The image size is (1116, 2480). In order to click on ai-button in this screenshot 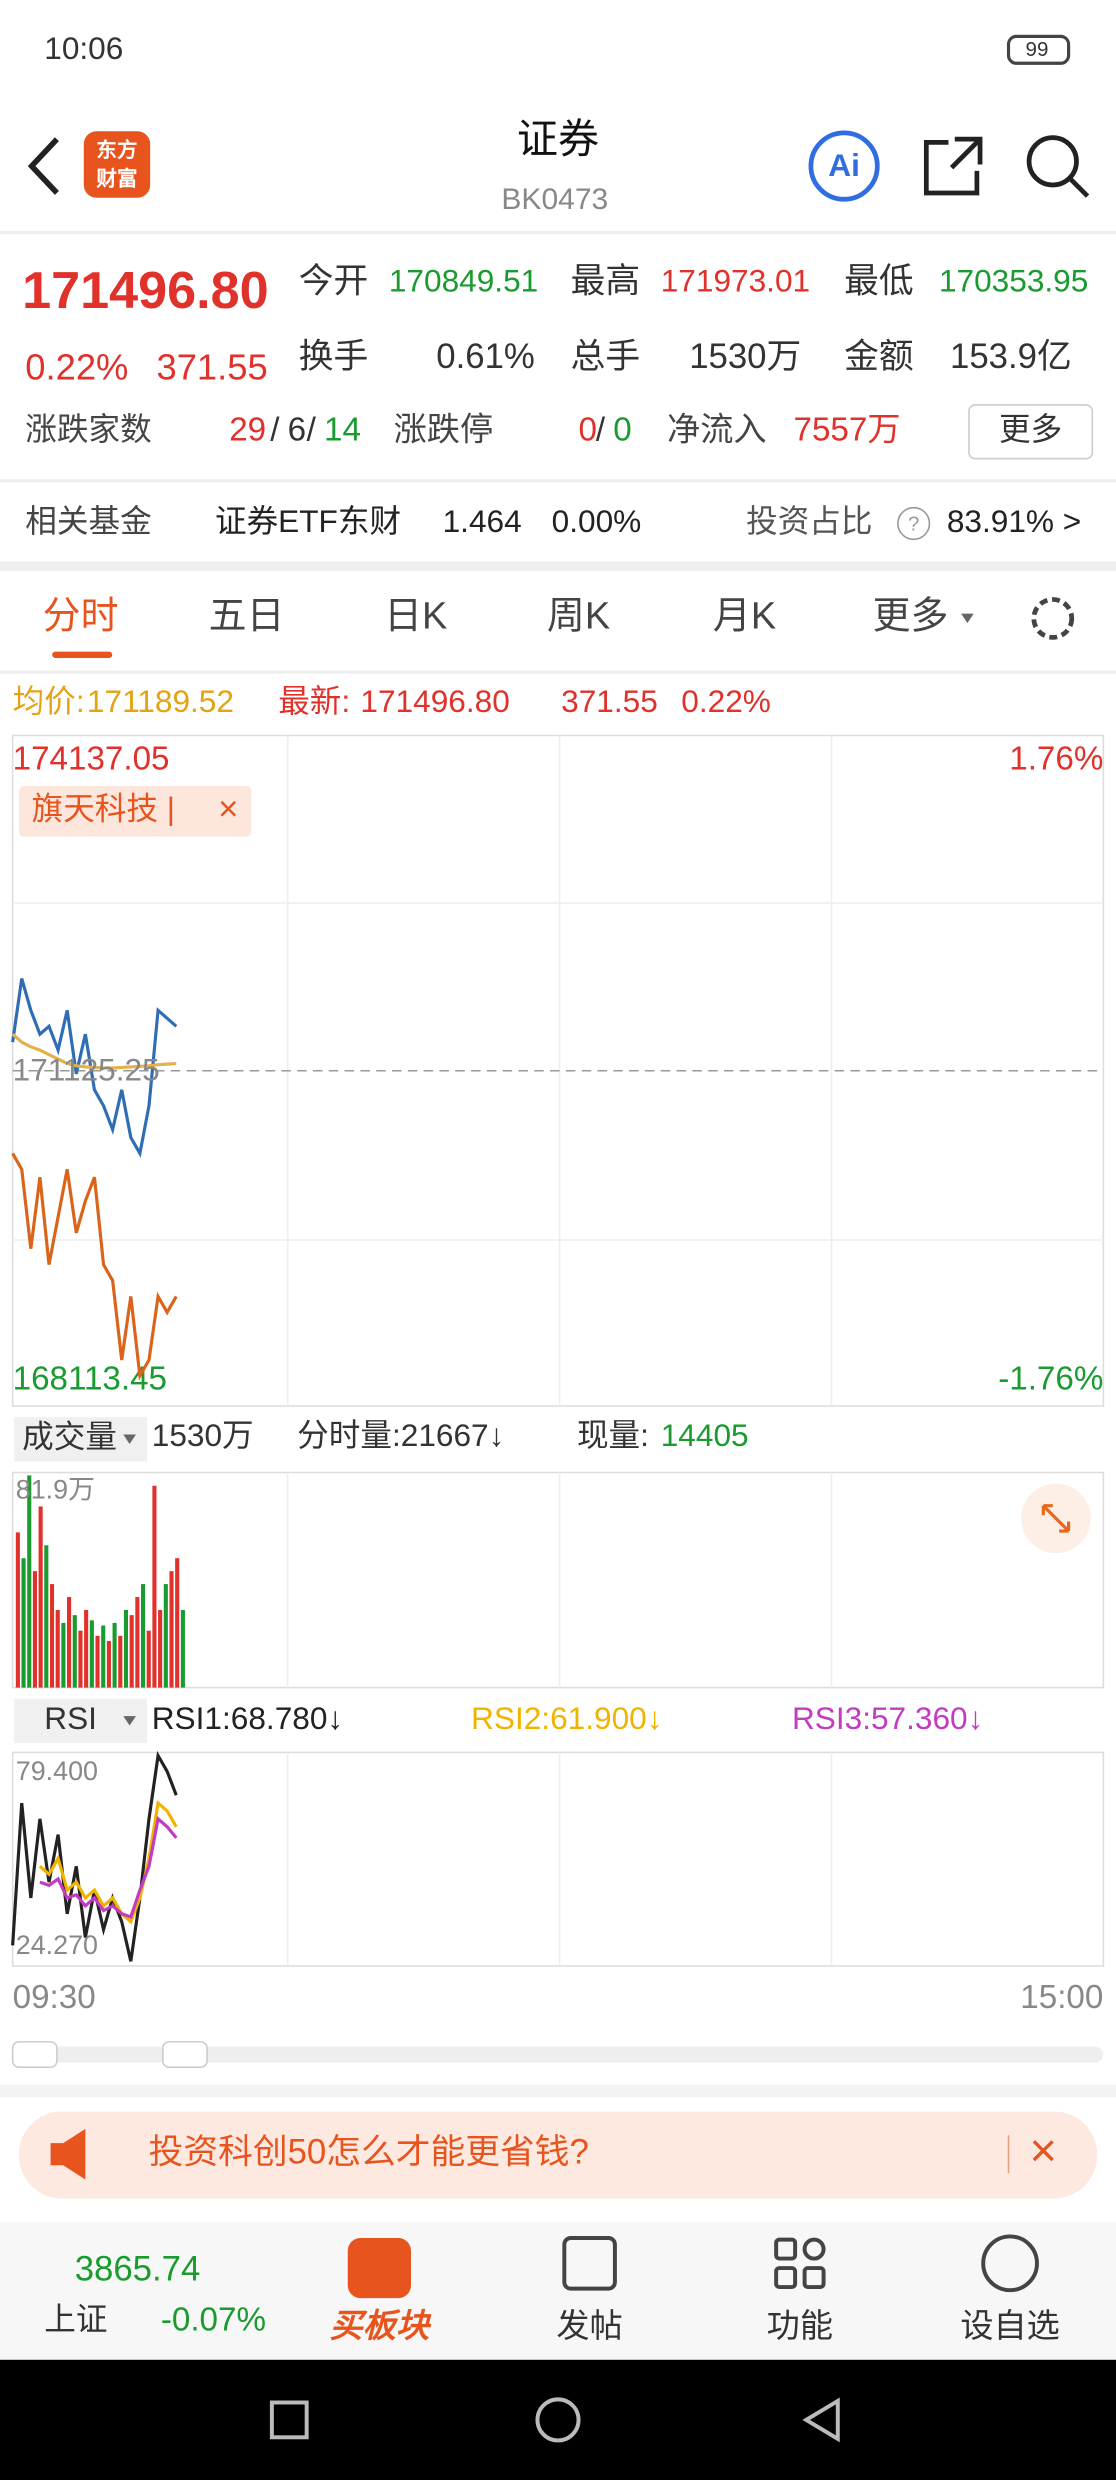, I will do `click(844, 166)`.